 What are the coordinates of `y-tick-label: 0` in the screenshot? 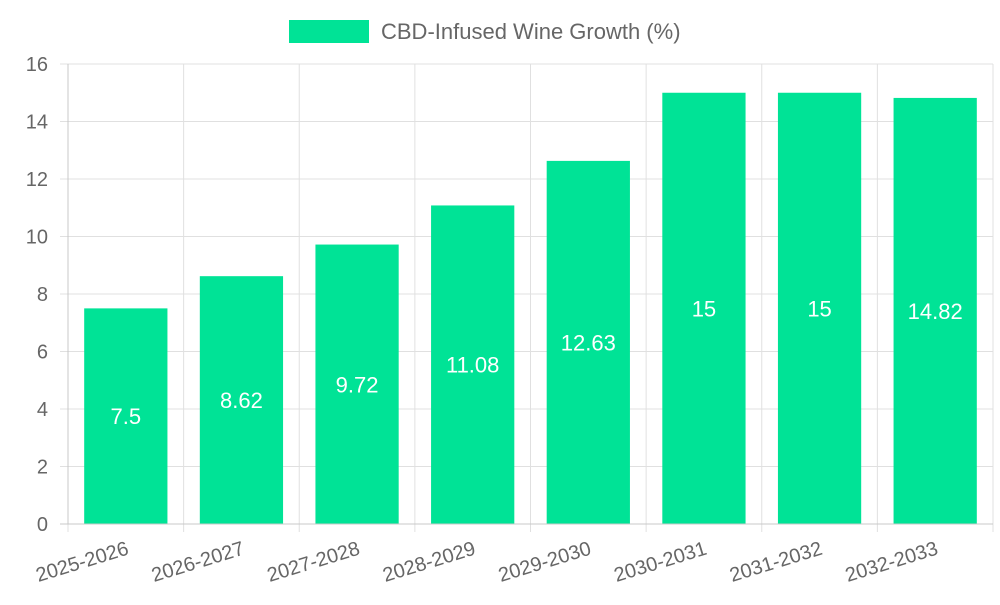 It's located at (42, 525).